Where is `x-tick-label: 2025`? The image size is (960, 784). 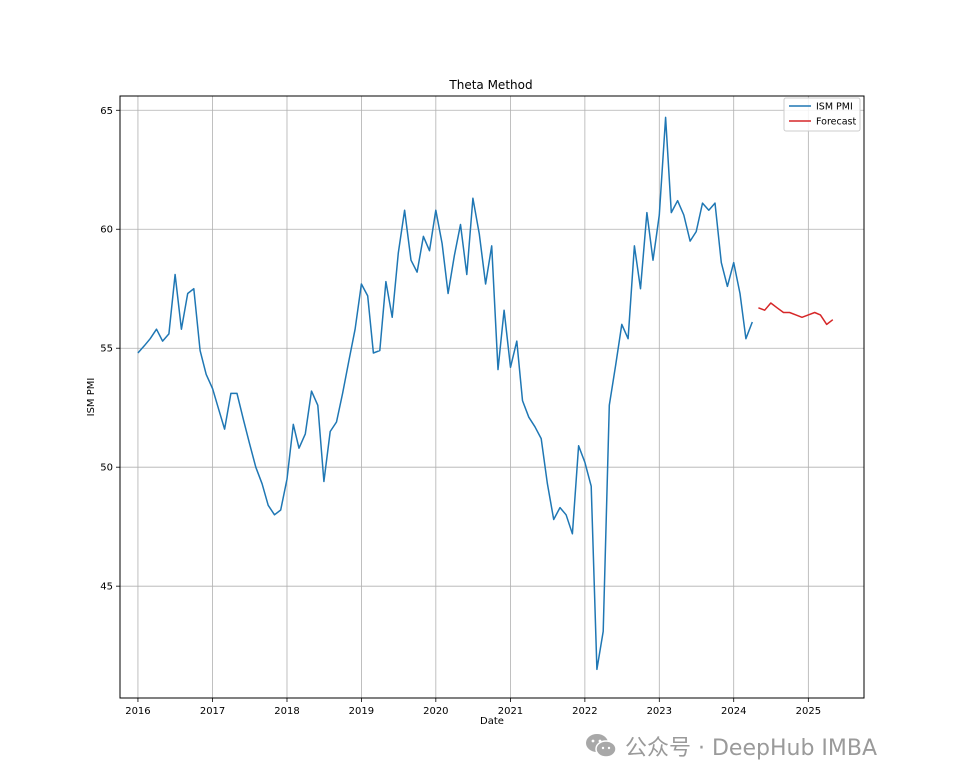
x-tick-label: 2025 is located at coordinates (808, 711).